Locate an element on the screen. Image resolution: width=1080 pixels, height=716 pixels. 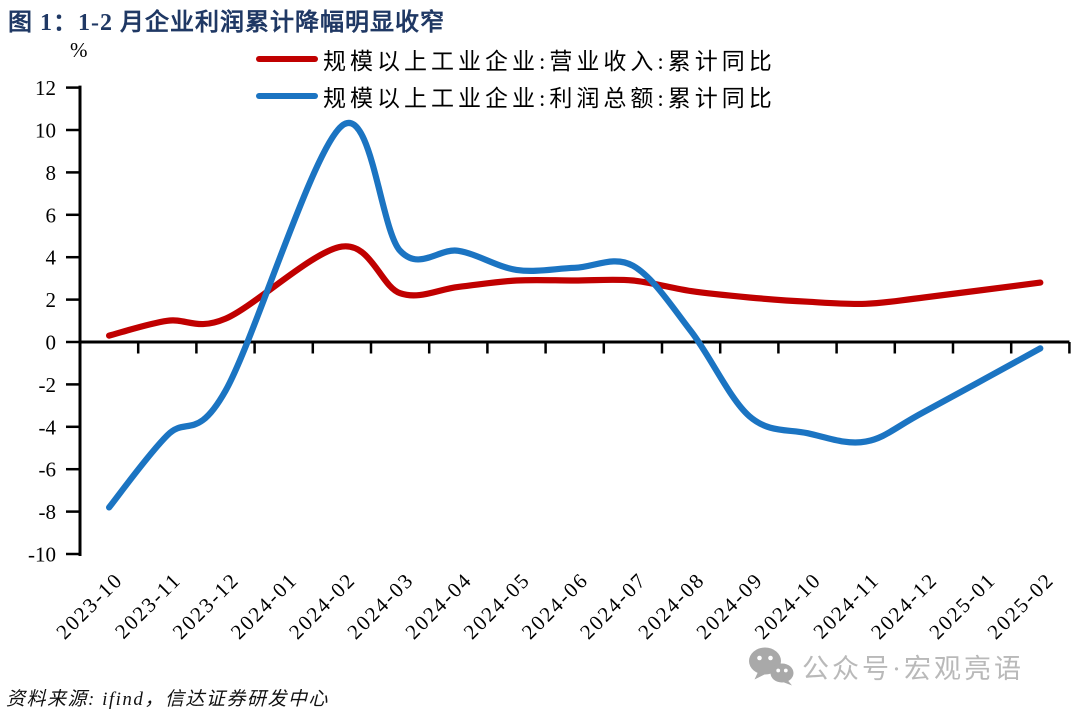
figure-title: 图 1：1-2 月企业利润累计降幅明显收窄 is located at coordinates (226, 23).